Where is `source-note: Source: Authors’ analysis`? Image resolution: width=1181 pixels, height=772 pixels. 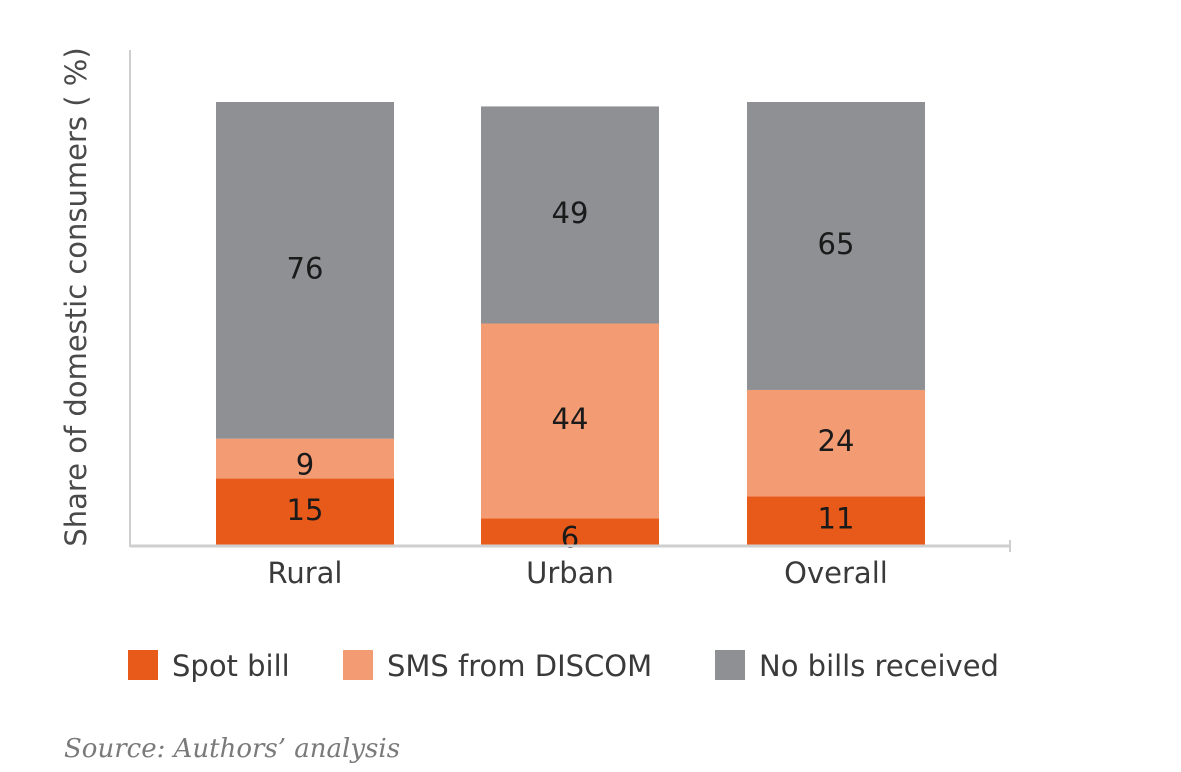 source-note: Source: Authors’ analysis is located at coordinates (232, 749).